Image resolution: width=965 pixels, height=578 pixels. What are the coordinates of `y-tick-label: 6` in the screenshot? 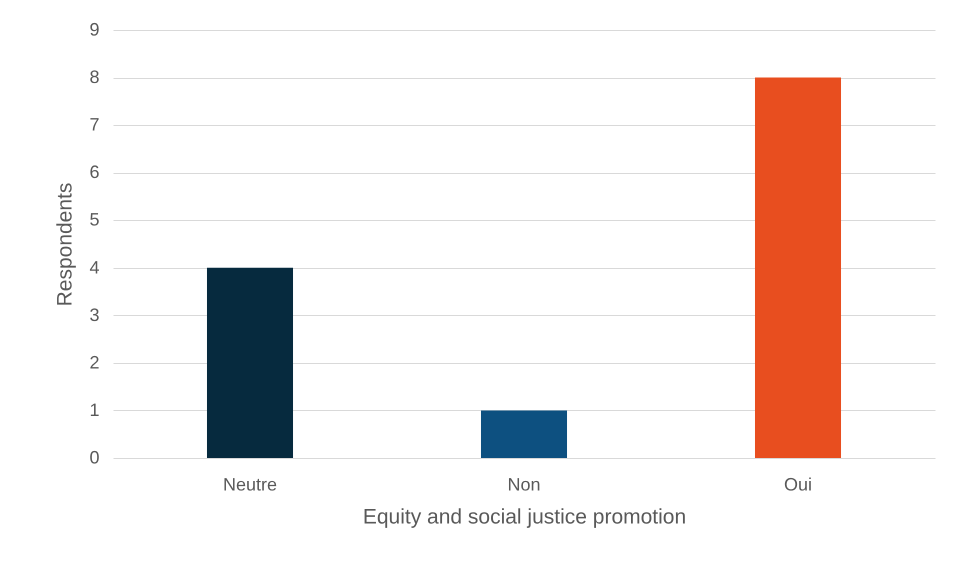 It's located at (94, 172).